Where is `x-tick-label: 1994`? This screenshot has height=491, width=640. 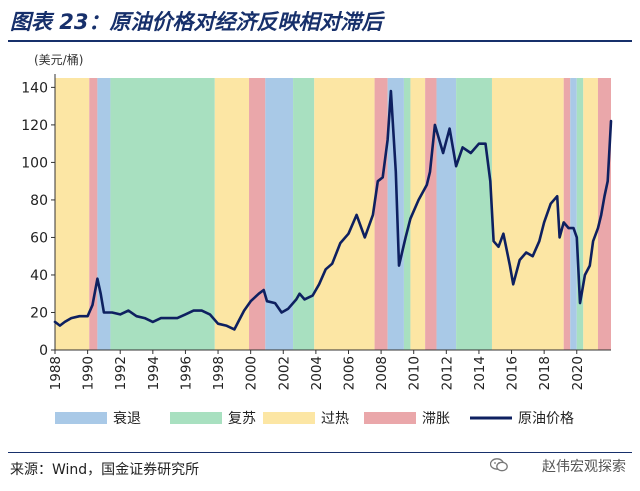
x-tick-label: 1994 is located at coordinates (154, 373).